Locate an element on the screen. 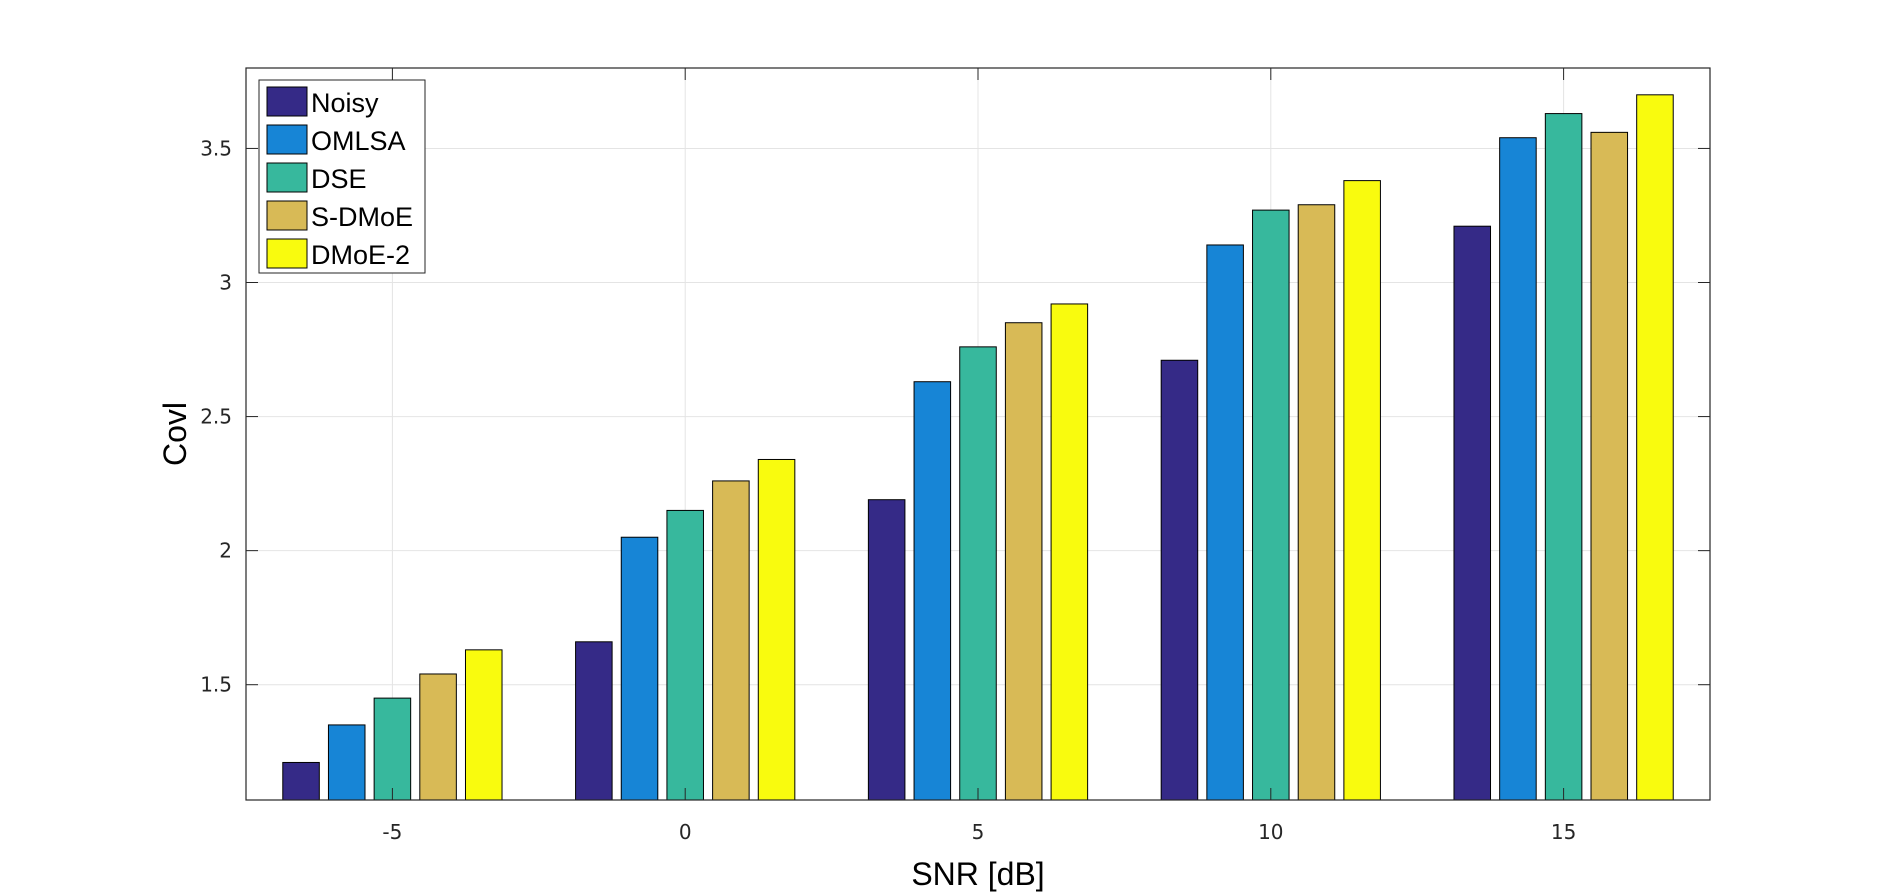 The image size is (1880, 895). x-tick-label: -5 is located at coordinates (392, 832).